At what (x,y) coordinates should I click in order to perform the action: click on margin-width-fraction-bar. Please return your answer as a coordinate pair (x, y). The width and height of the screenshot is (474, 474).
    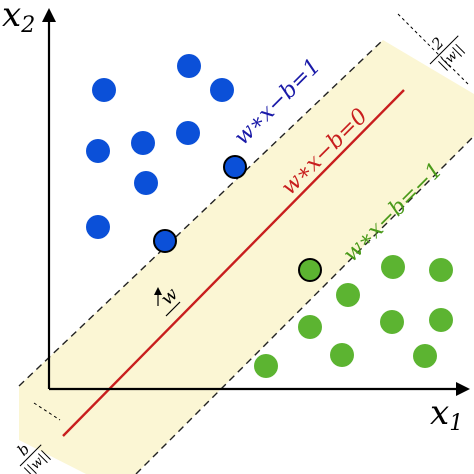
    Looking at the image, I should click on (444, 50).